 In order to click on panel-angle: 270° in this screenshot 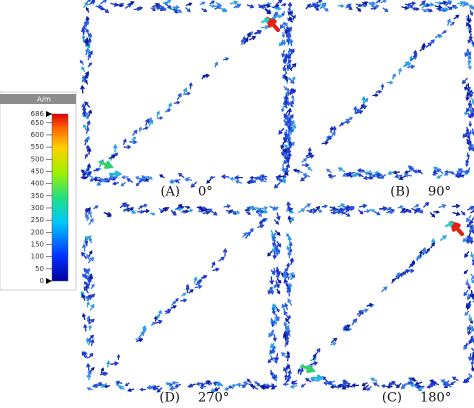, I will do `click(213, 398)`.